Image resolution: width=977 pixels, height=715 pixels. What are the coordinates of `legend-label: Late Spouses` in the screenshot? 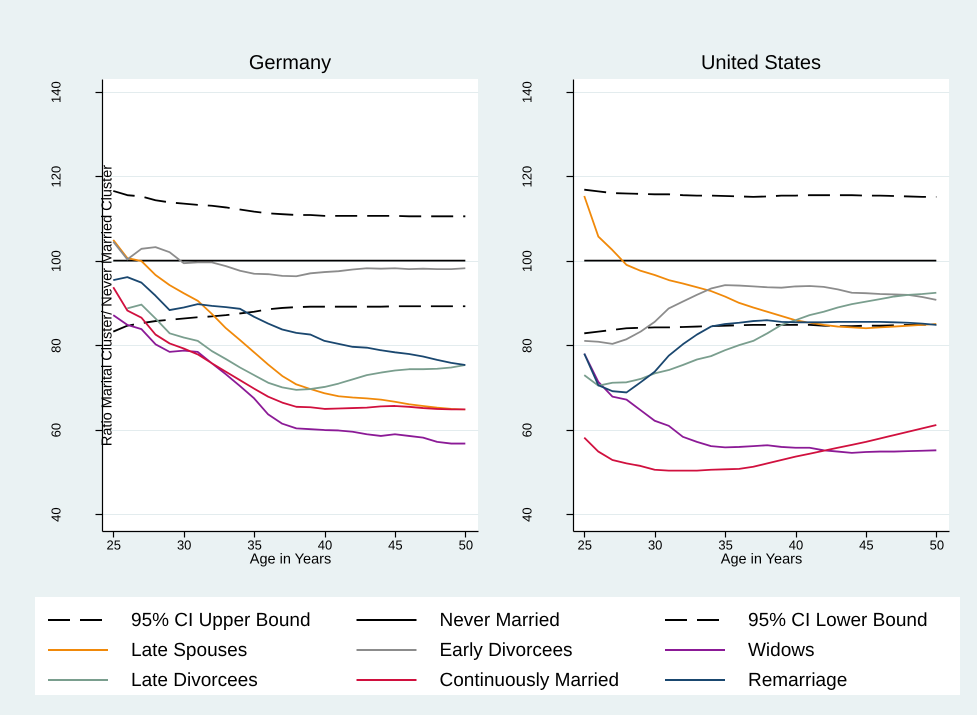 It's located at (189, 650).